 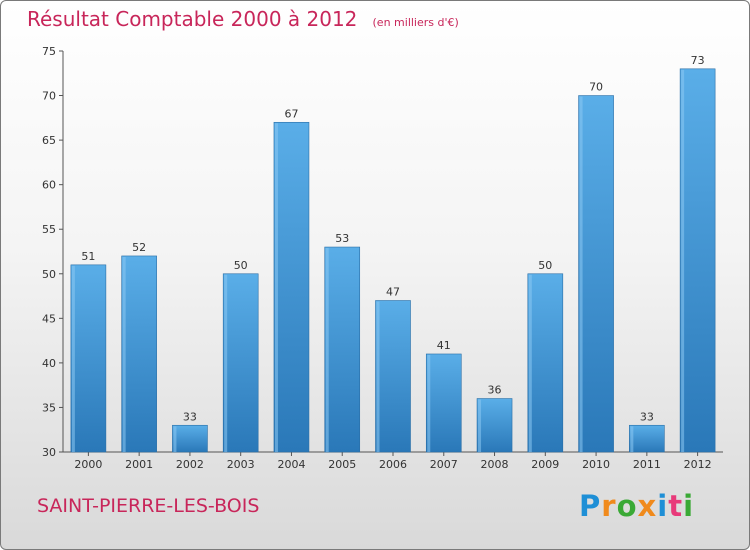 What do you see at coordinates (342, 464) in the screenshot?
I see `x-tick-label-2005: 2005` at bounding box center [342, 464].